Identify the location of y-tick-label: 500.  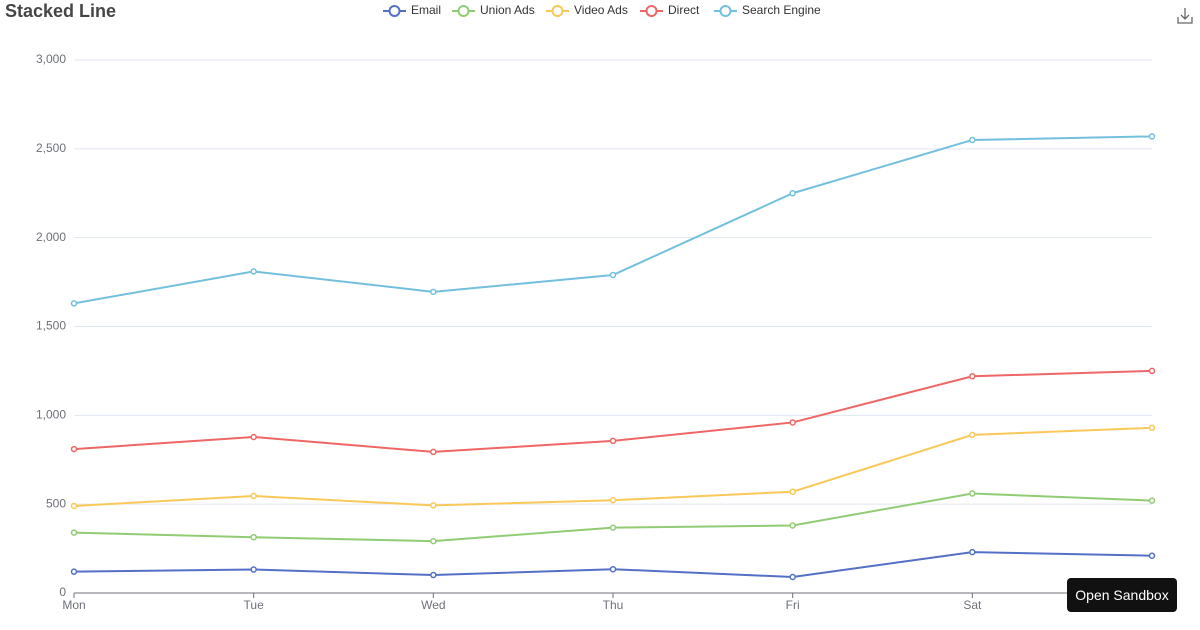
(56, 503).